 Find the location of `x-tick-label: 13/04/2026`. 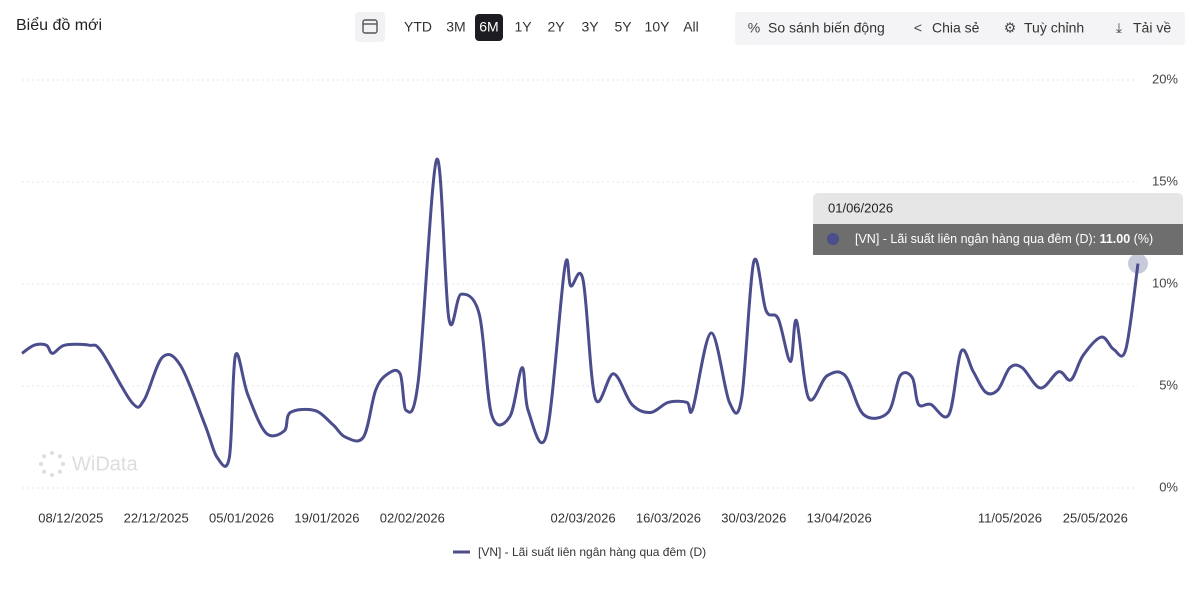

x-tick-label: 13/04/2026 is located at coordinates (839, 517).